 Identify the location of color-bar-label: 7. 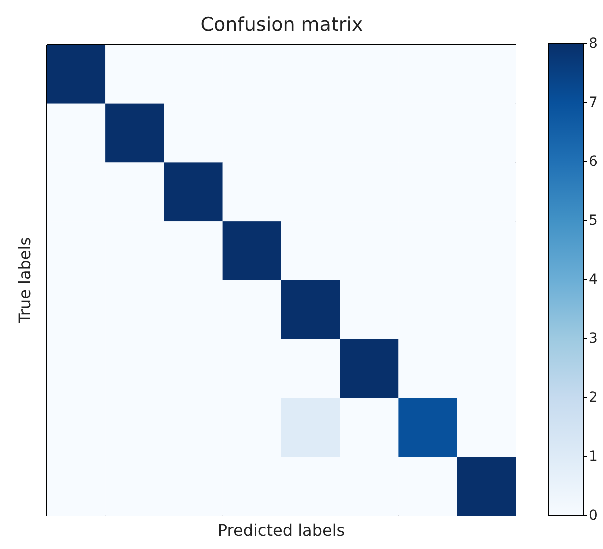
(593, 103).